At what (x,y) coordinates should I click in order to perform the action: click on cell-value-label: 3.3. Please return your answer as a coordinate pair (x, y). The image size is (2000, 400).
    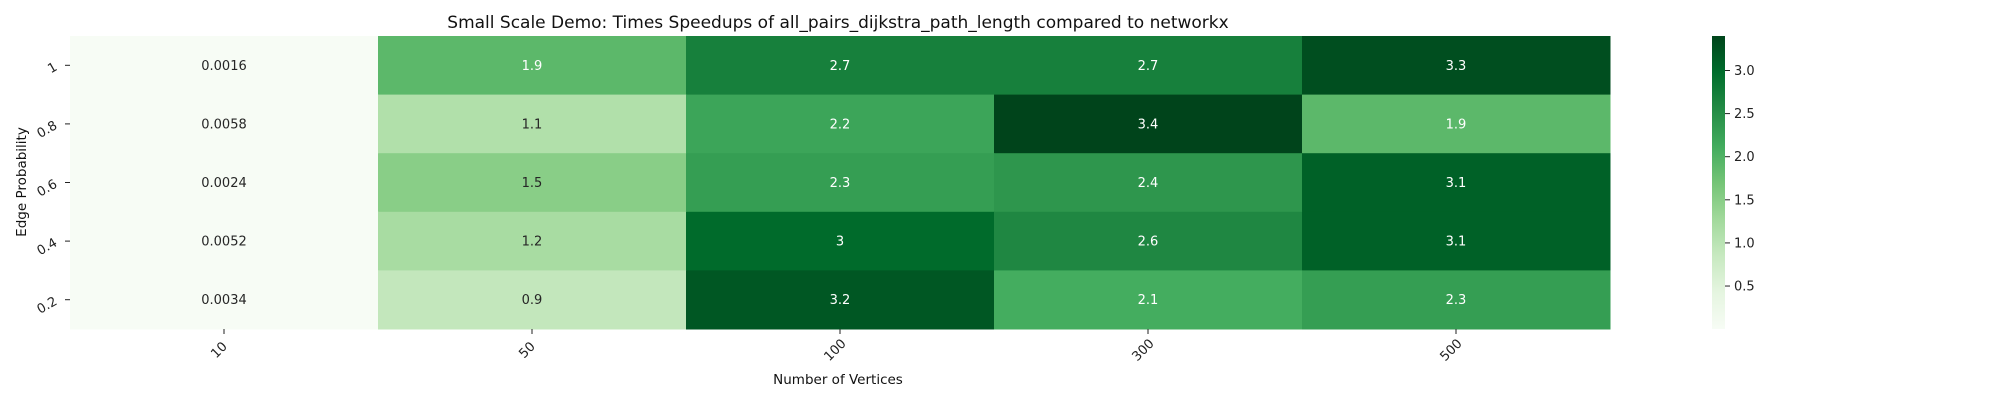
    Looking at the image, I should click on (1456, 66).